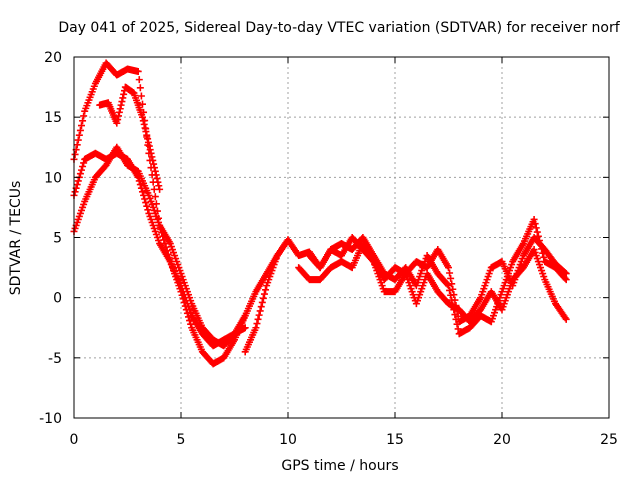 The height and width of the screenshot is (480, 640). Describe the element at coordinates (609, 440) in the screenshot. I see `x-tick-label: 25` at that location.